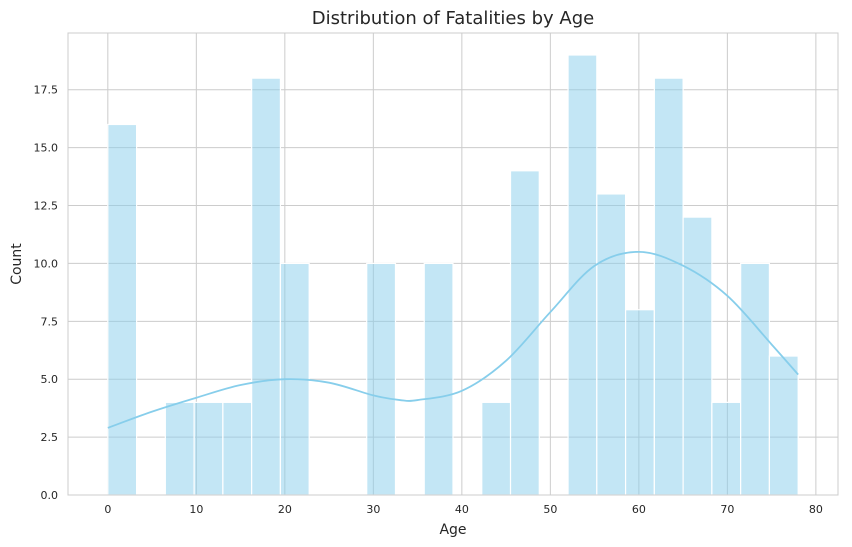 This screenshot has height=547, width=852. What do you see at coordinates (46, 148) in the screenshot?
I see `y-tick-label-6: 15.0` at bounding box center [46, 148].